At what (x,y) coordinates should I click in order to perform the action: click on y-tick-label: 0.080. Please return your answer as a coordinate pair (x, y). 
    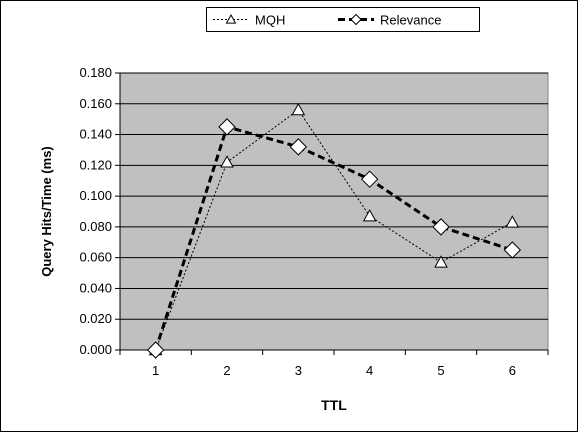
    Looking at the image, I should click on (95, 226).